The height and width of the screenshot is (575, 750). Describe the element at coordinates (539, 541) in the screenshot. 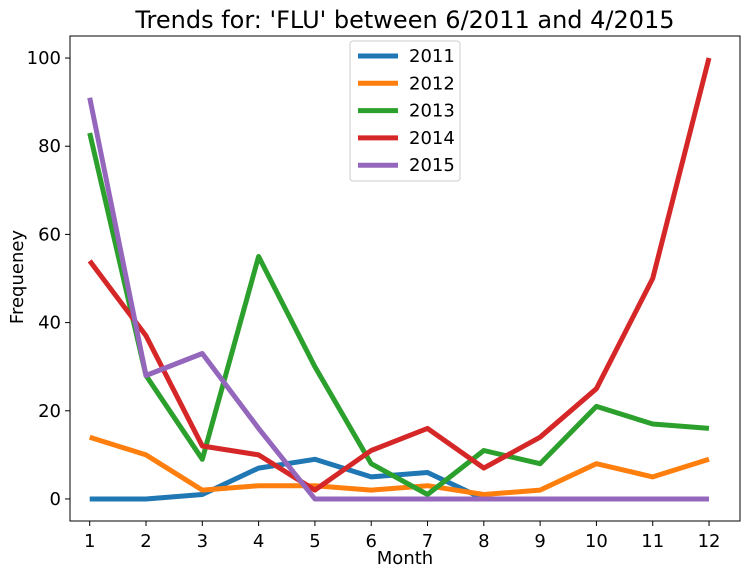

I see `x-tick-label: 9` at that location.